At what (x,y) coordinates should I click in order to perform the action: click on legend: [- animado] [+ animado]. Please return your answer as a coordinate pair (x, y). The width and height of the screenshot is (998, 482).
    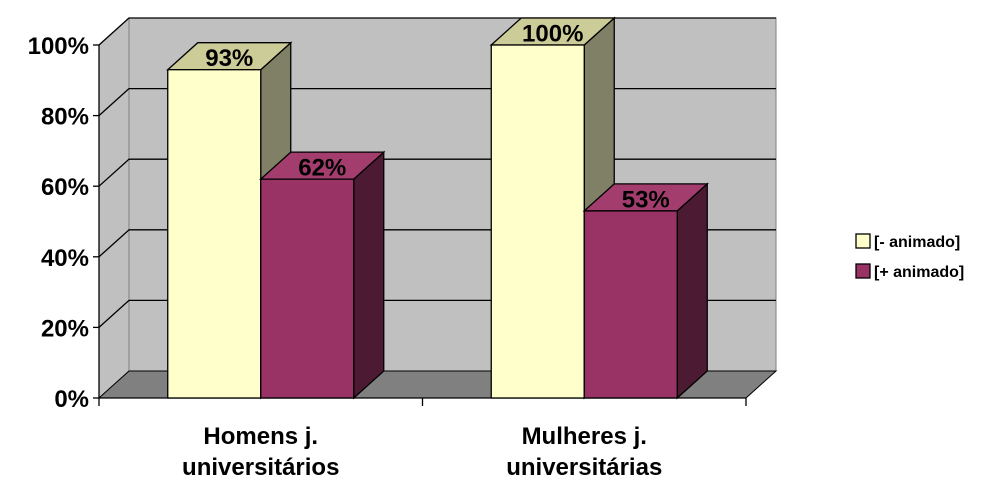
    Looking at the image, I should click on (921, 258).